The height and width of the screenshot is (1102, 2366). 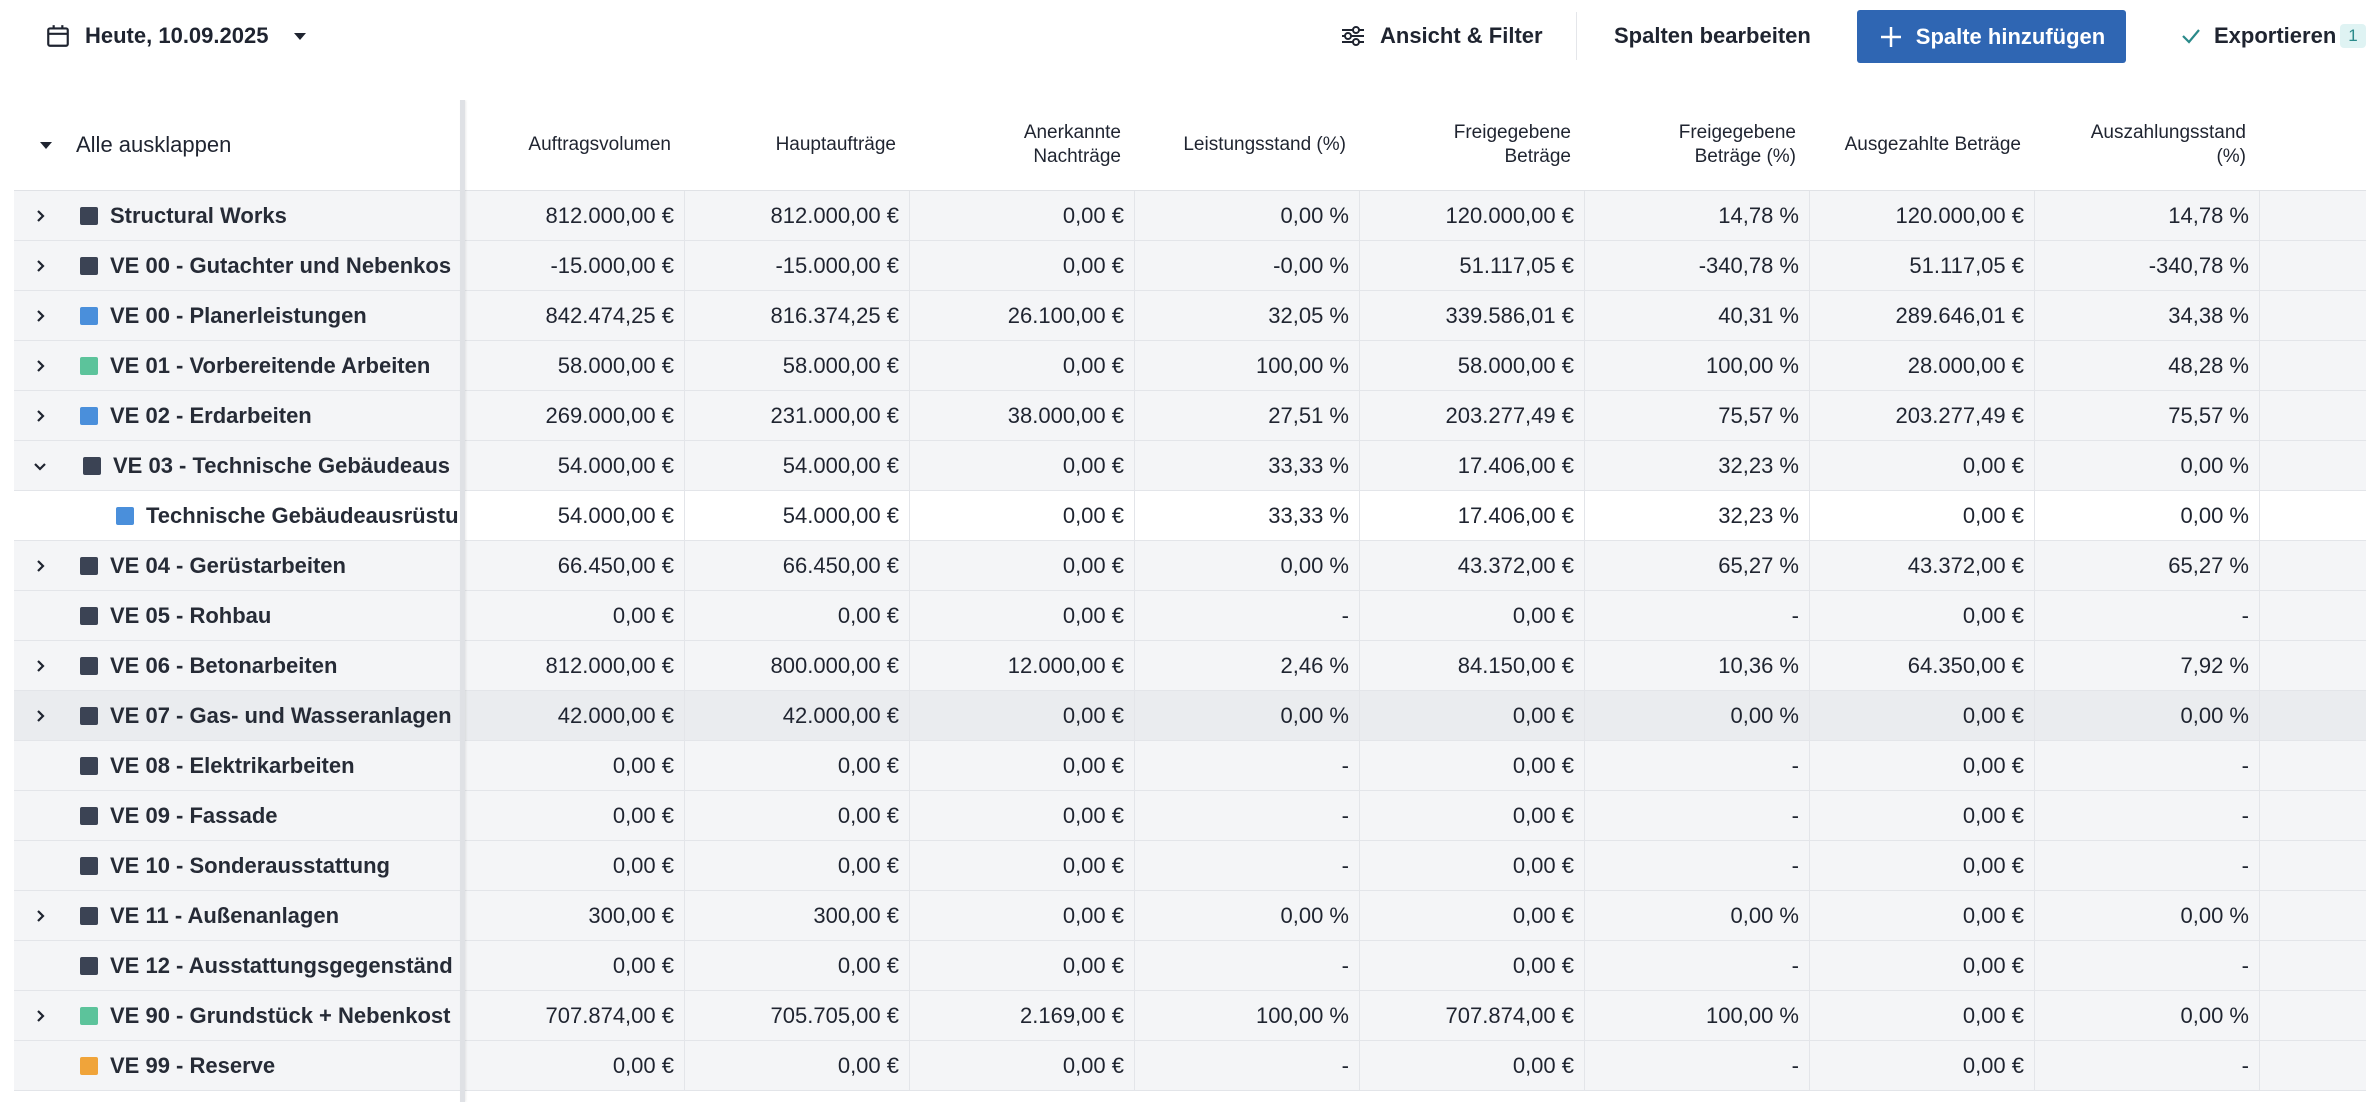 I want to click on row-name: VE 00 - Planerleistungen, so click(x=238, y=315).